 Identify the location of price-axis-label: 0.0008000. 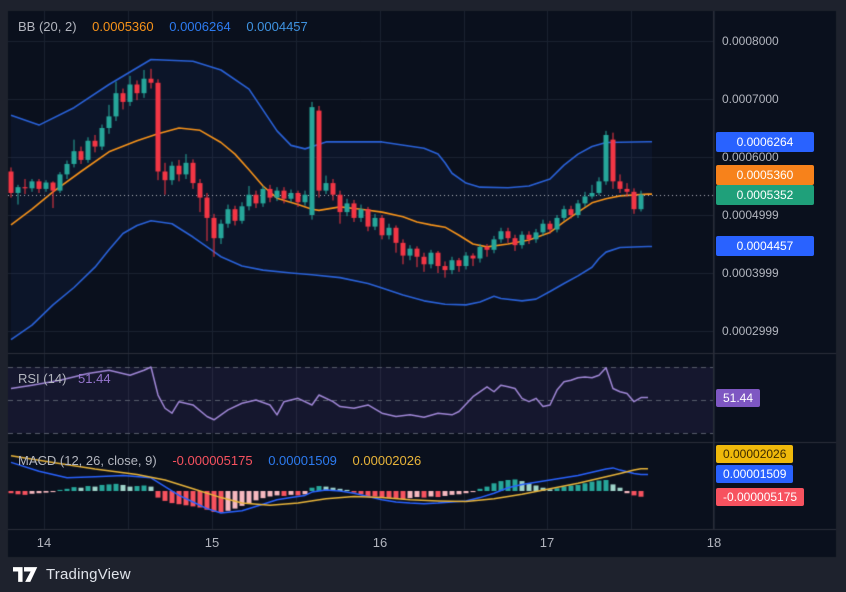
(750, 41).